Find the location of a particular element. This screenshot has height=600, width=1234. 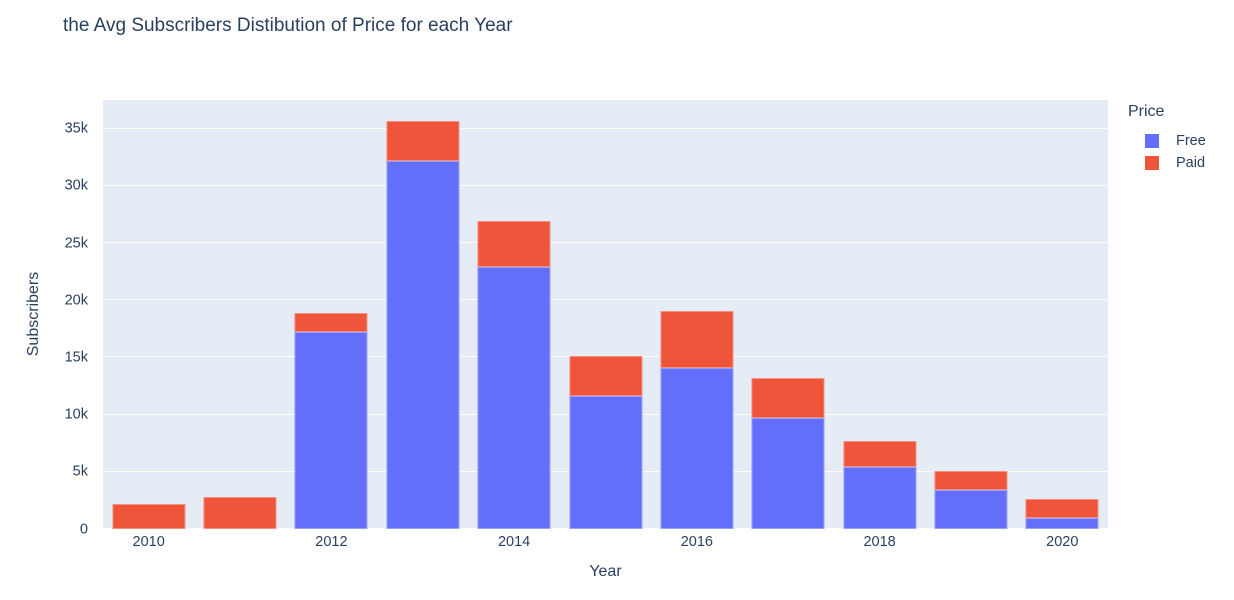

y-tick-25k: 25k is located at coordinates (76, 242).